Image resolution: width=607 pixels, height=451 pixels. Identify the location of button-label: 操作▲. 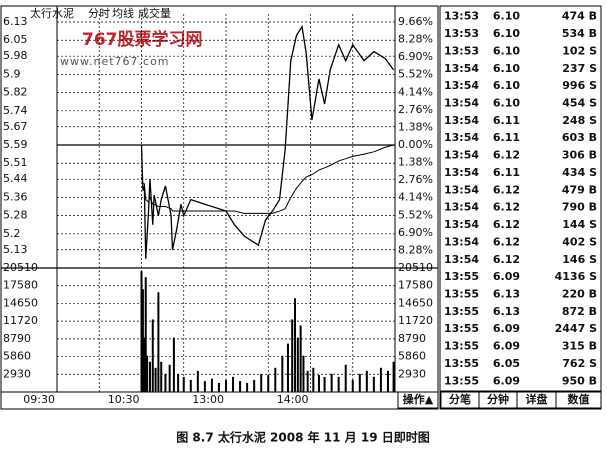
(418, 399).